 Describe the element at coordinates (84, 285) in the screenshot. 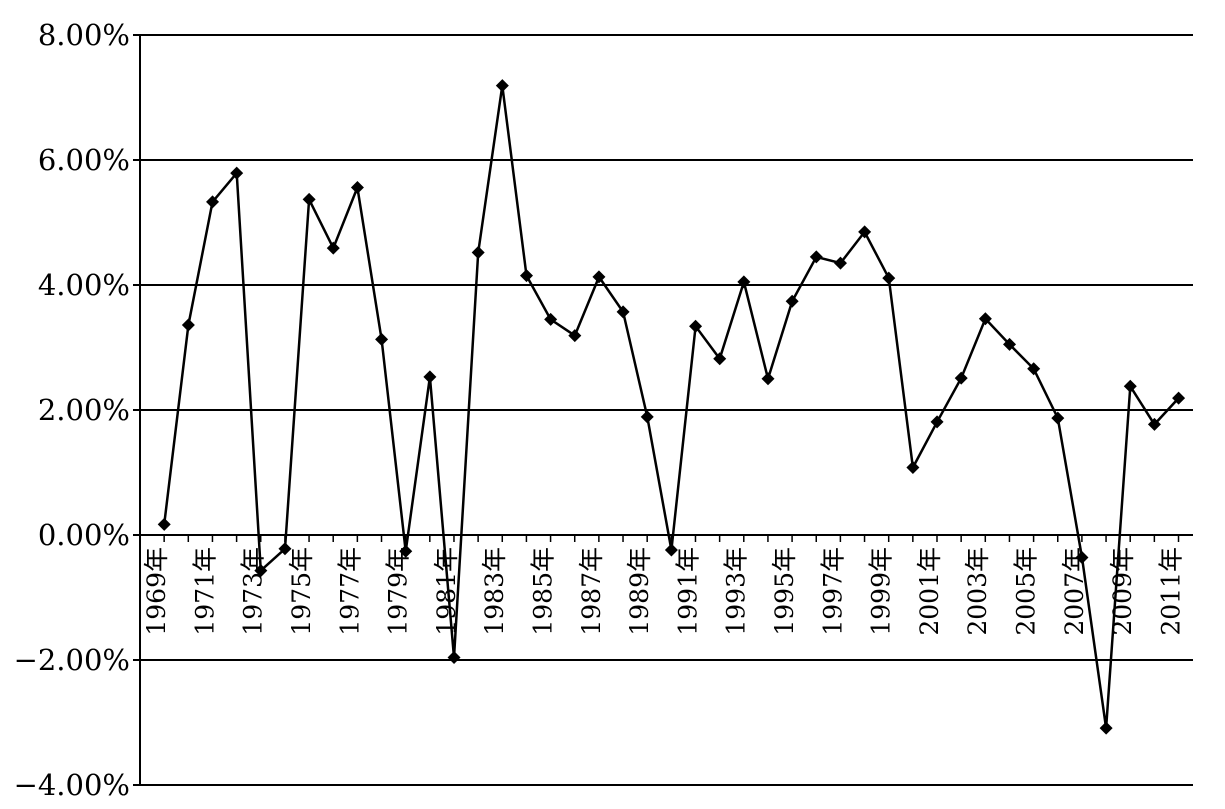

I see `y-tick-label: 4.00%` at that location.